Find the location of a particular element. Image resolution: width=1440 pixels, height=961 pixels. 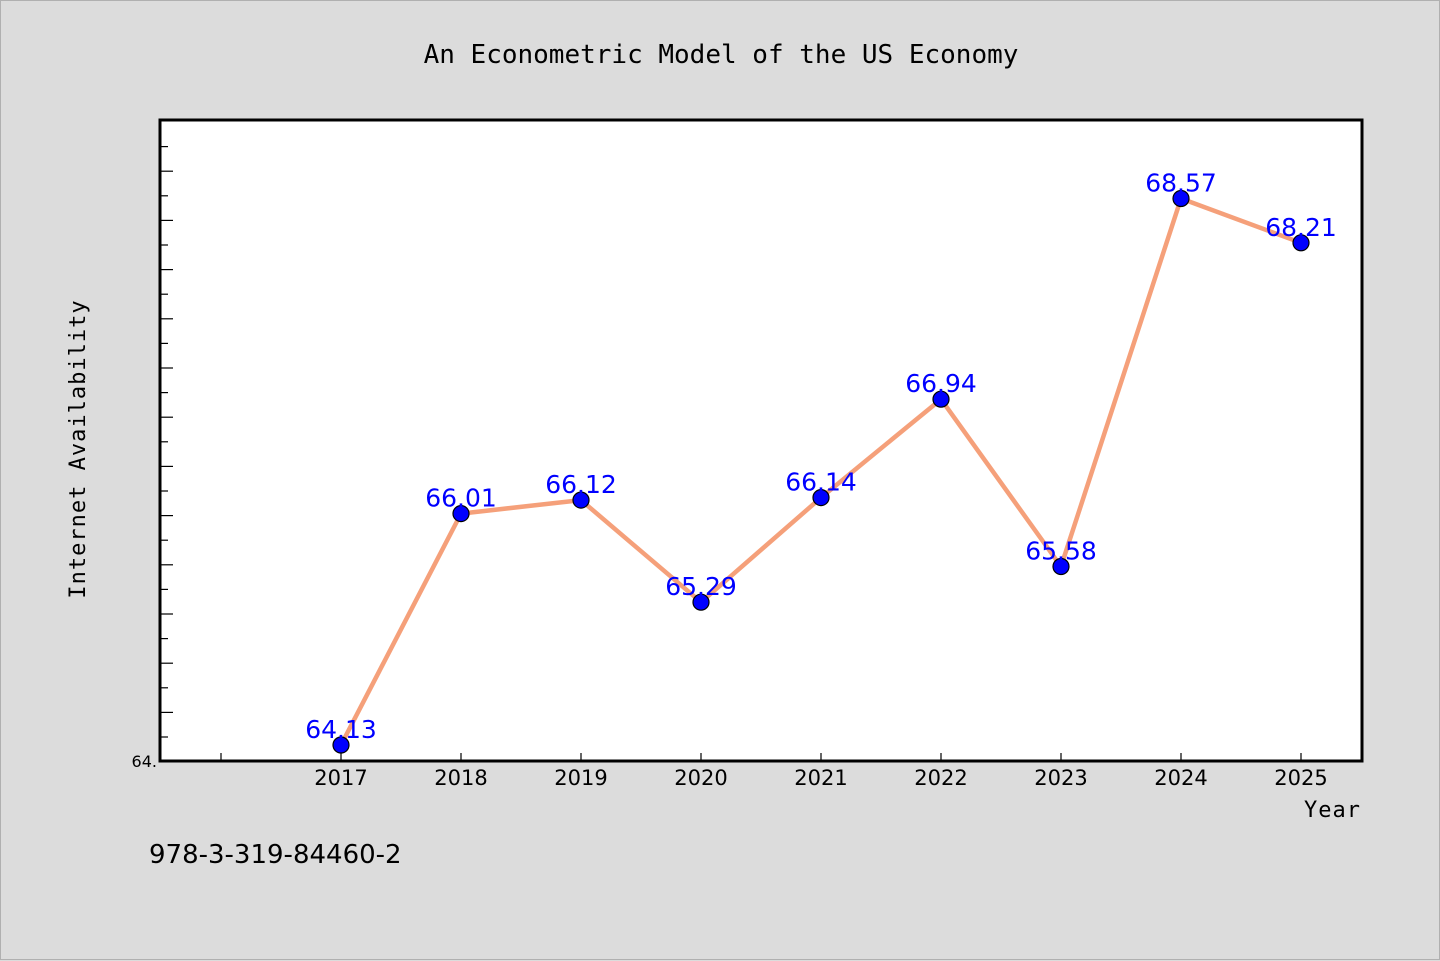

x-axis-tick-labels: 2017 2018 2019 2020 2021 2022 2023 2024 2025 is located at coordinates (820, 778).